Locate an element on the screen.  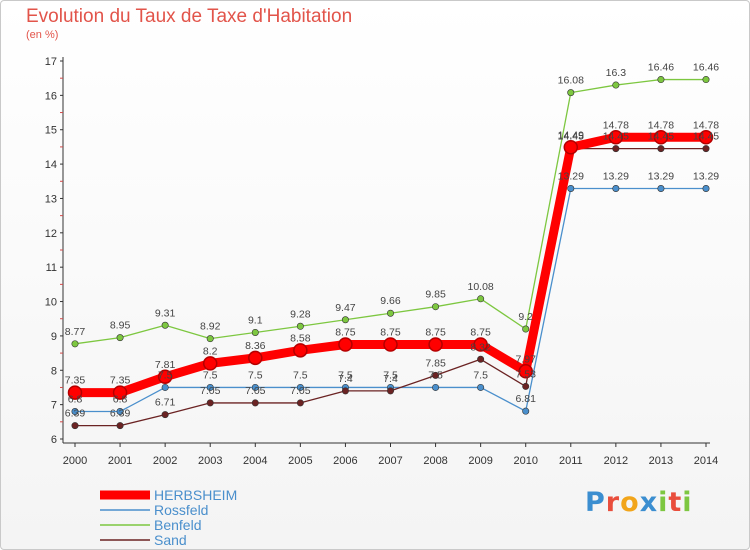
data-label: 8.95 is located at coordinates (120, 326).